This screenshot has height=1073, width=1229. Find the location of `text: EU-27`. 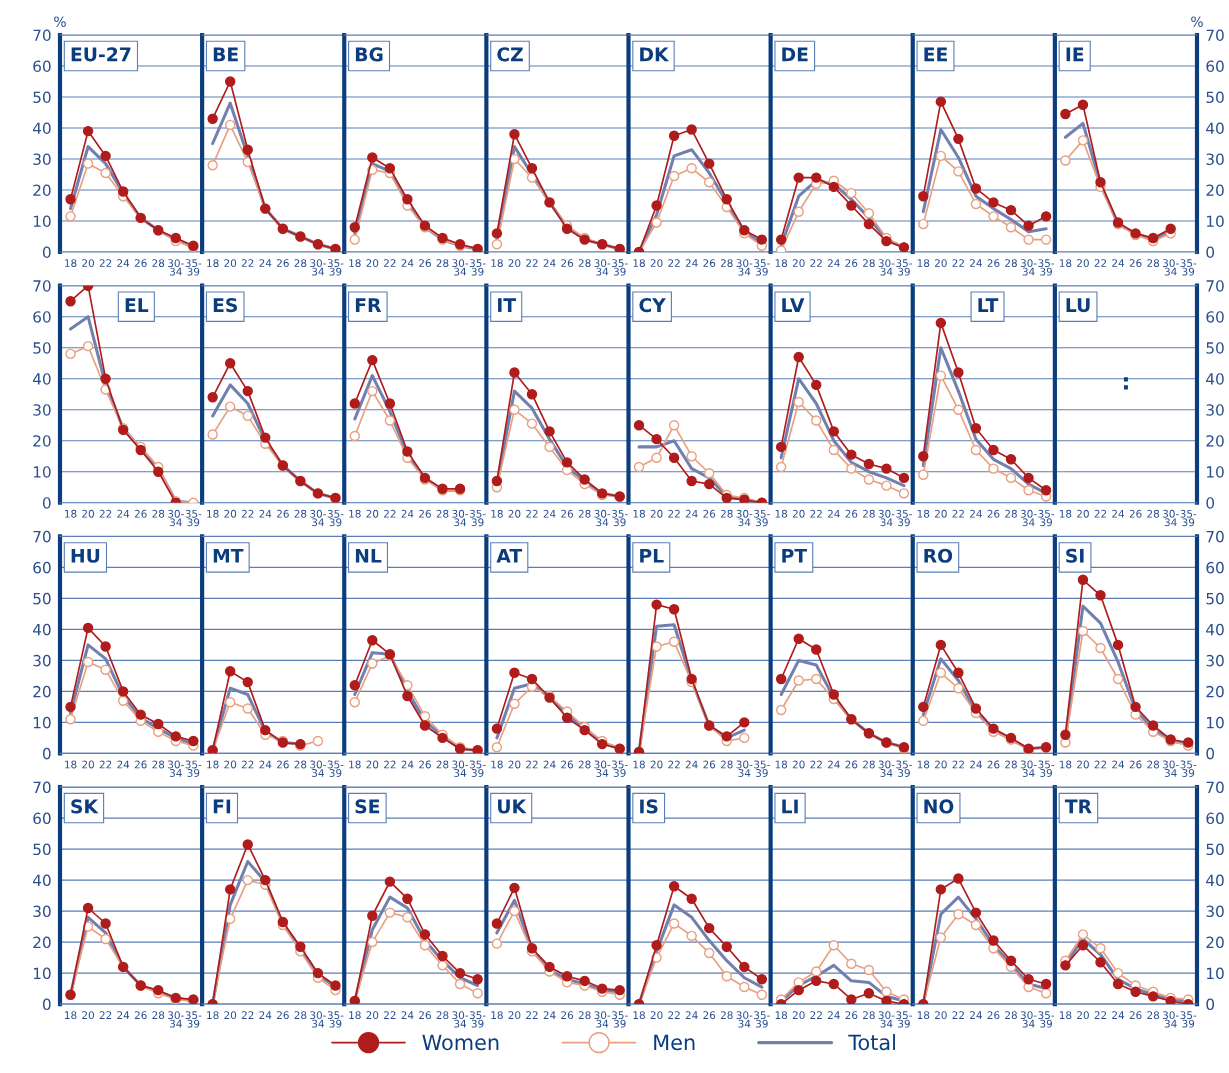

text: EU-27 is located at coordinates (101, 54).